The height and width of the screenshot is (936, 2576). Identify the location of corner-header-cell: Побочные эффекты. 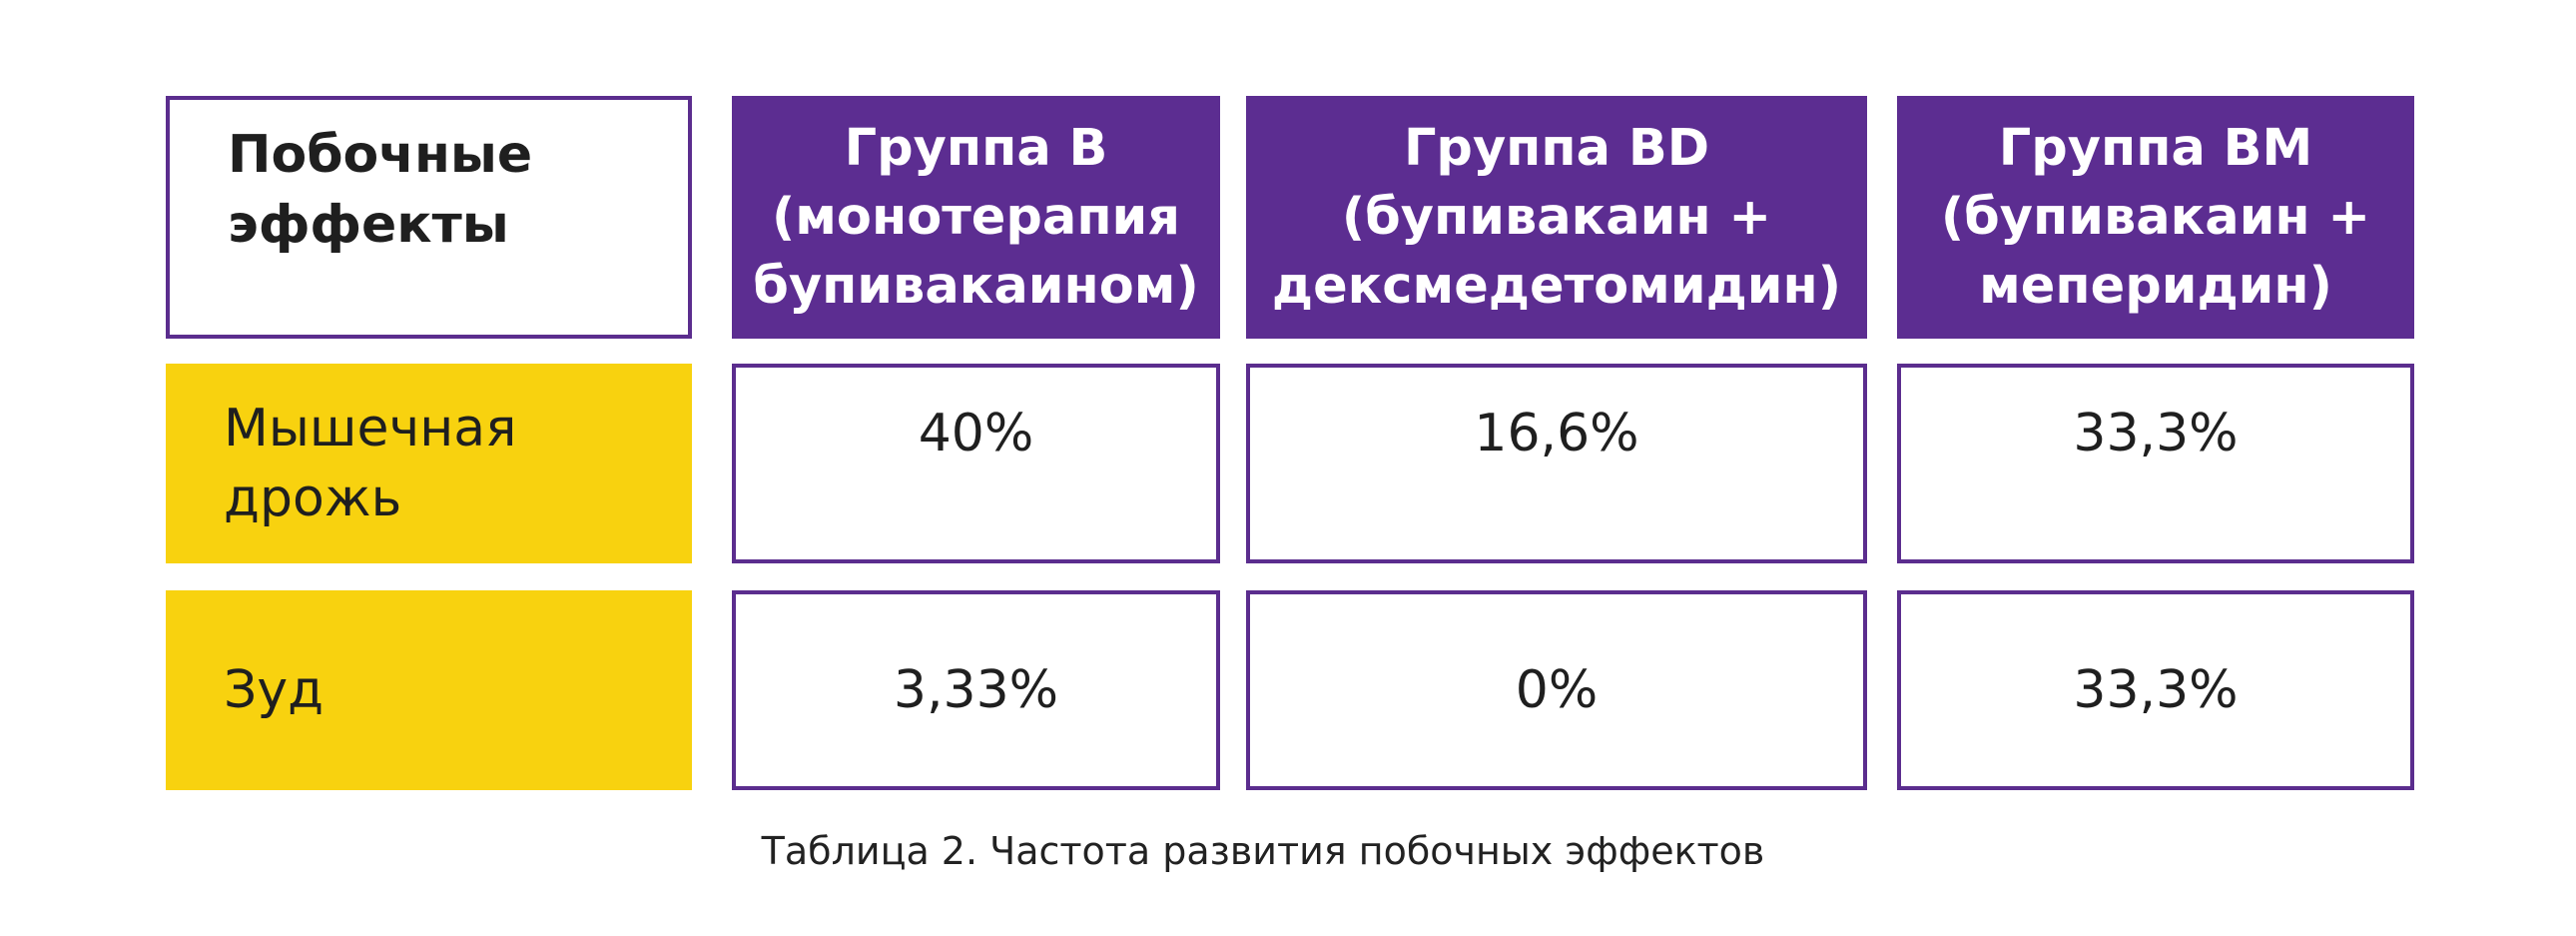
(429, 217).